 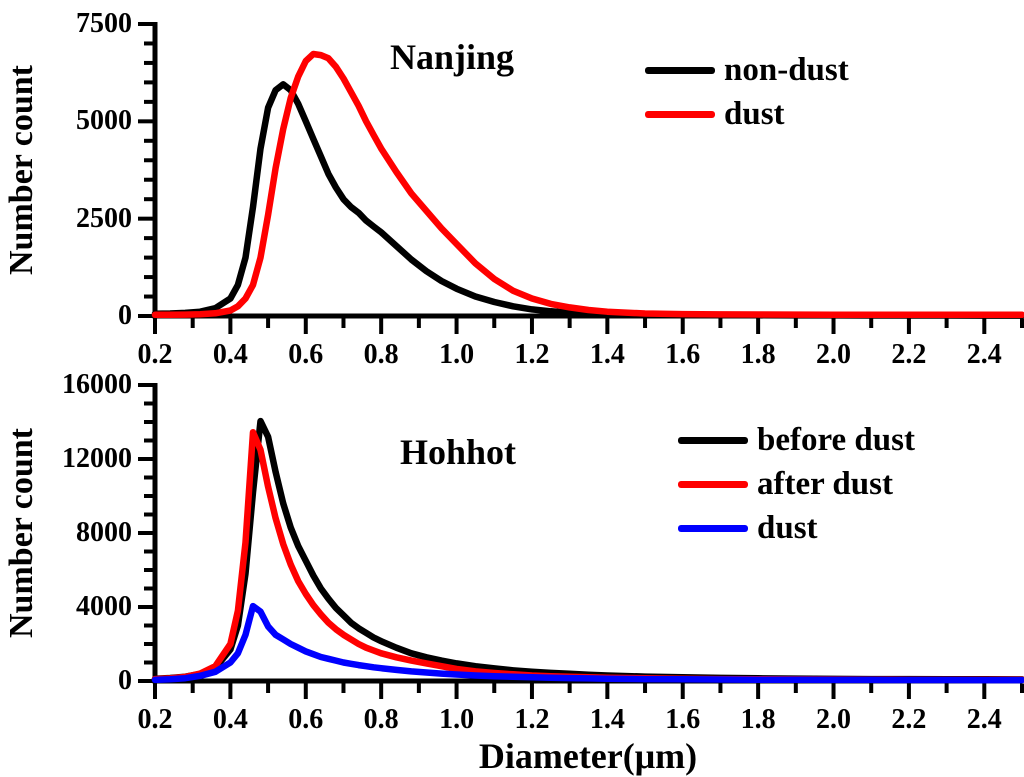 I want to click on legend-row-after-dust: after dust, so click(x=796, y=484).